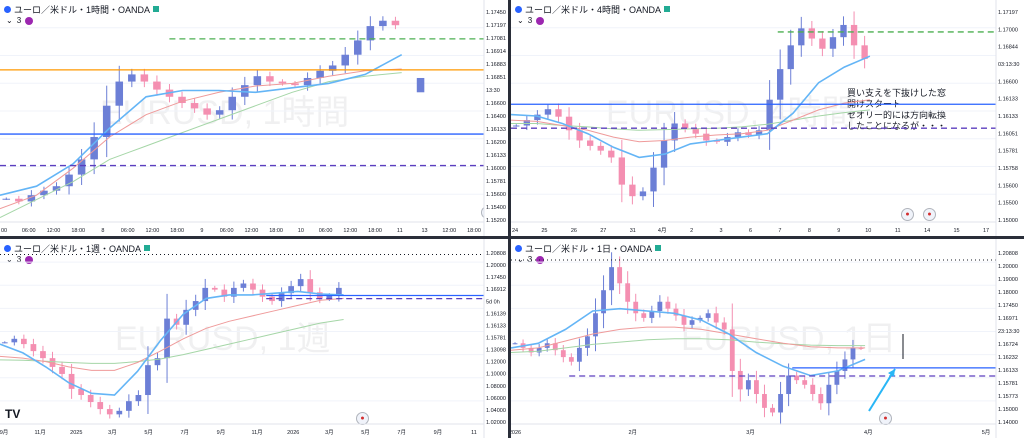 The image size is (1024, 438). Describe the element at coordinates (574, 231) in the screenshot. I see `x-tick-label: 26` at that location.